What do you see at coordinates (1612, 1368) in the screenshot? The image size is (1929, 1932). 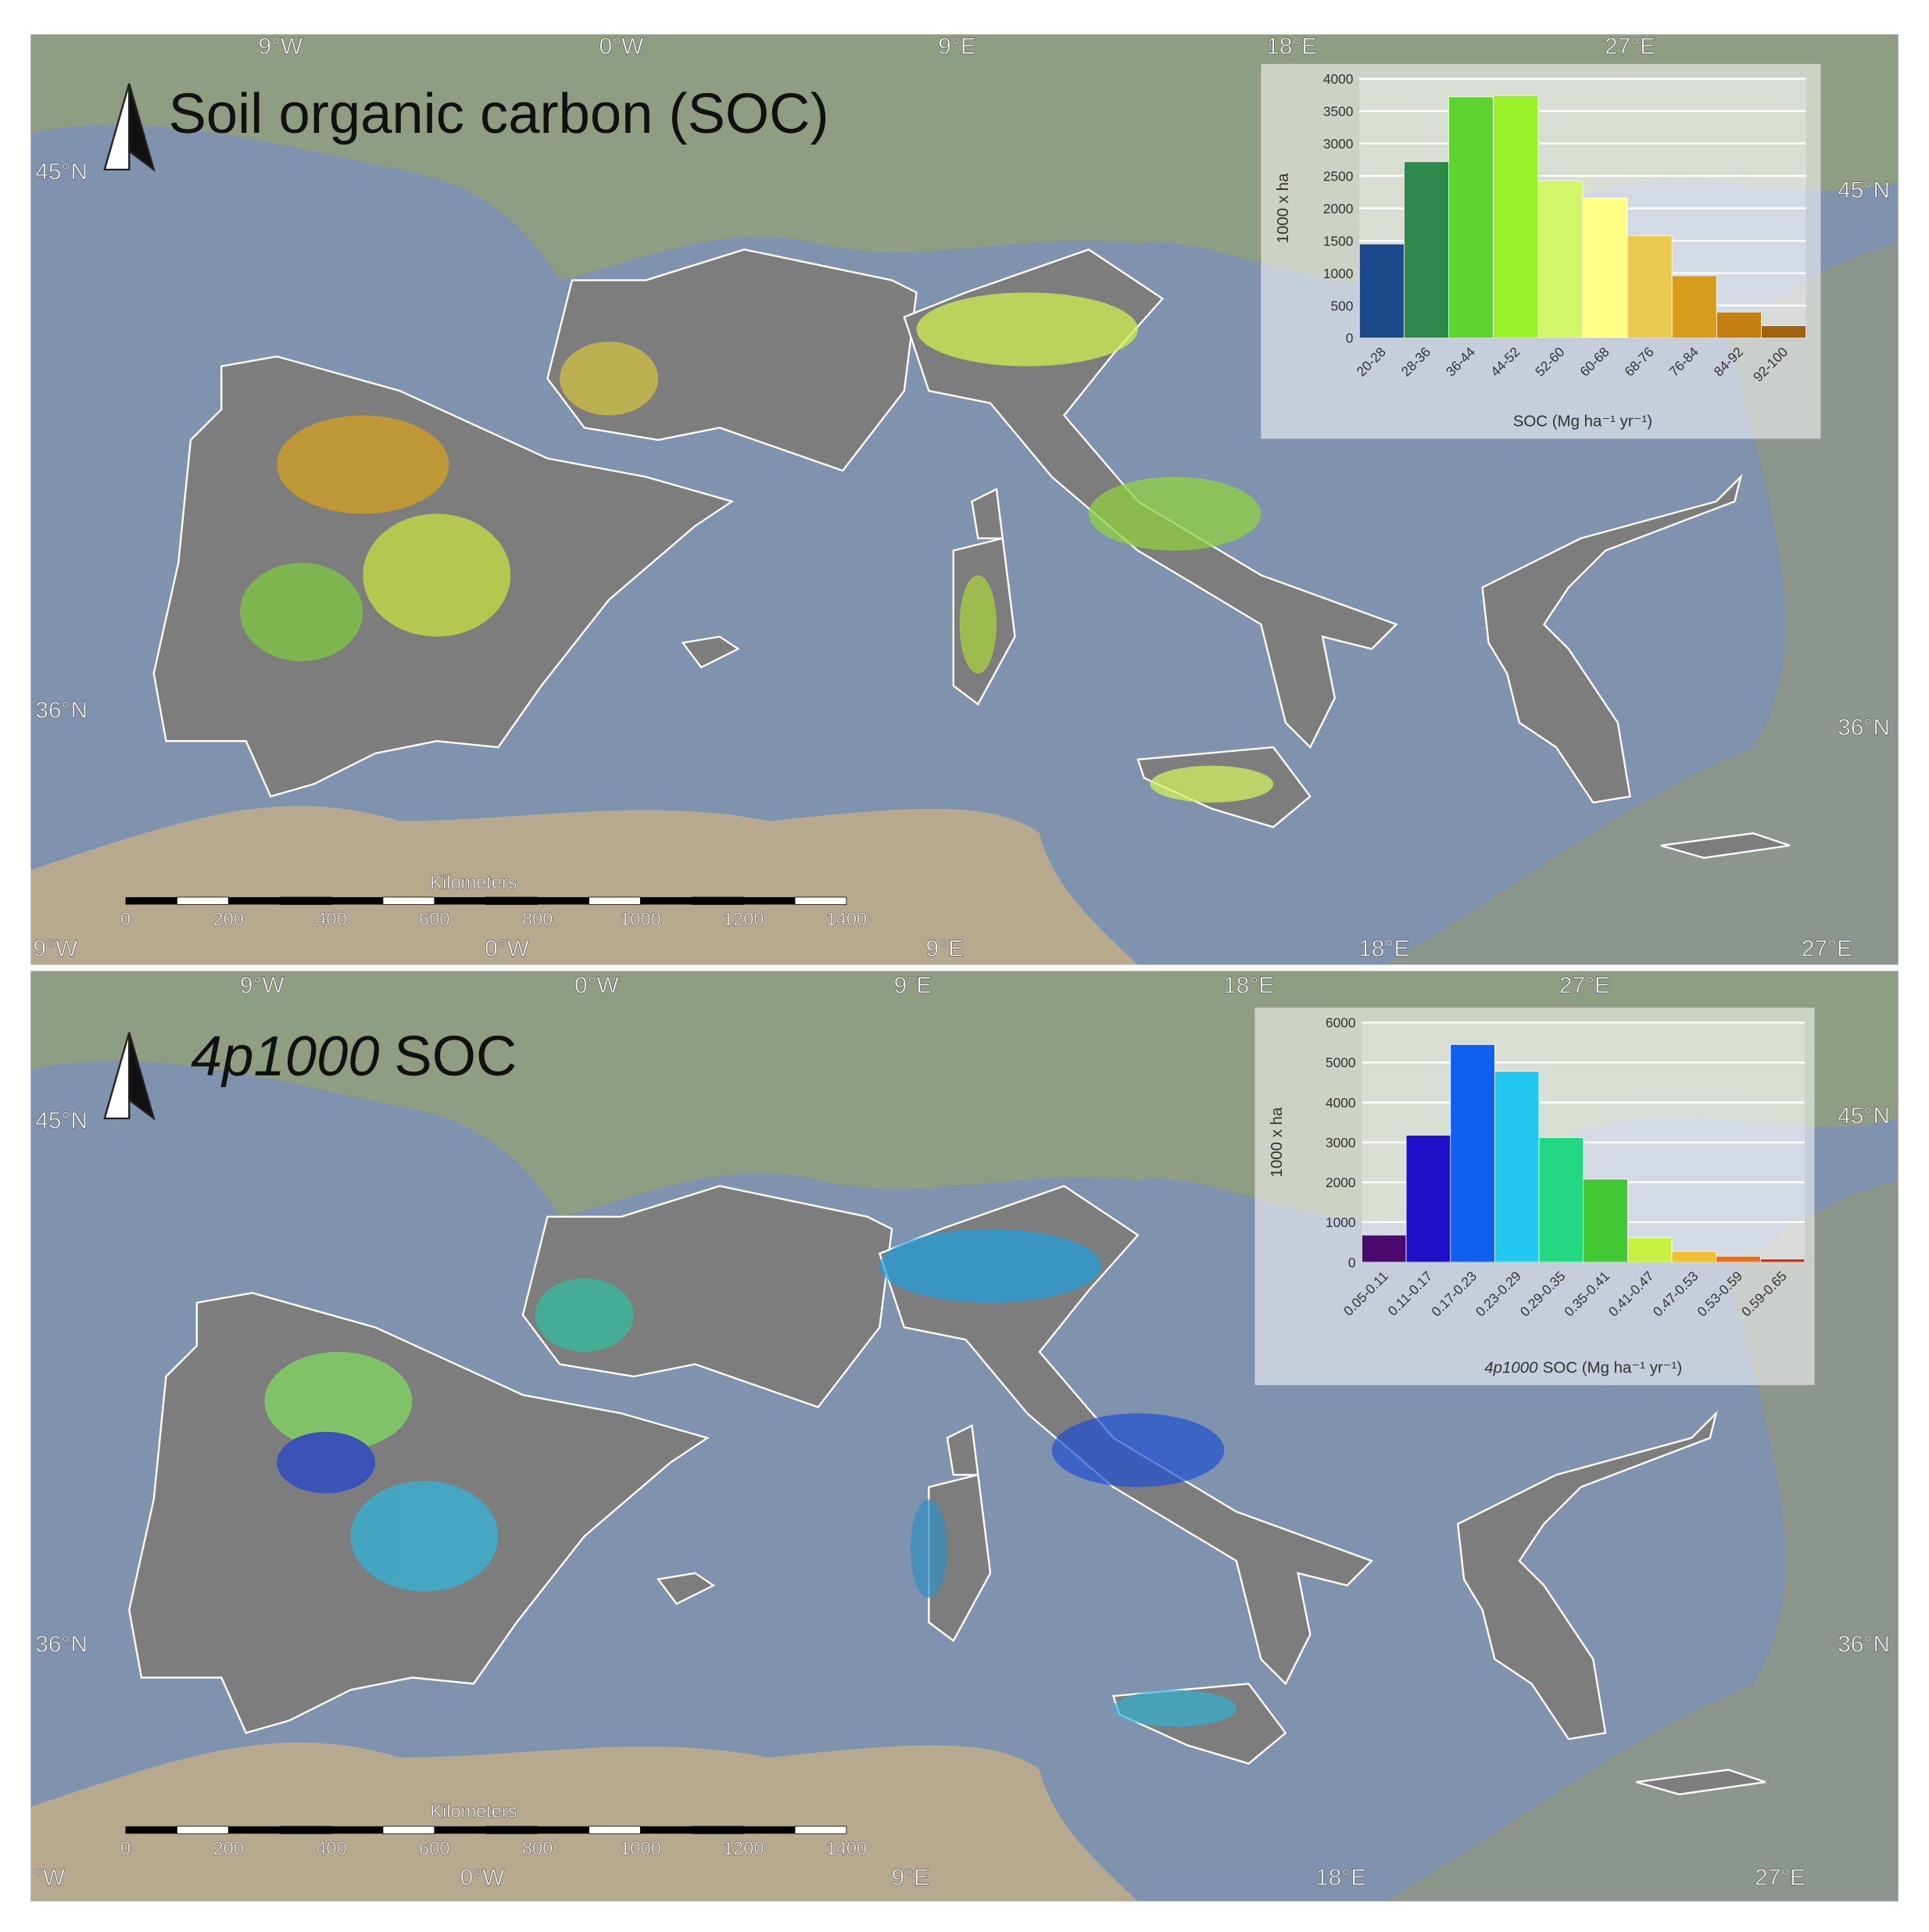 I see `x-axis-label-rest: SOC (Mg ha⁻¹ yr⁻¹)` at bounding box center [1612, 1368].